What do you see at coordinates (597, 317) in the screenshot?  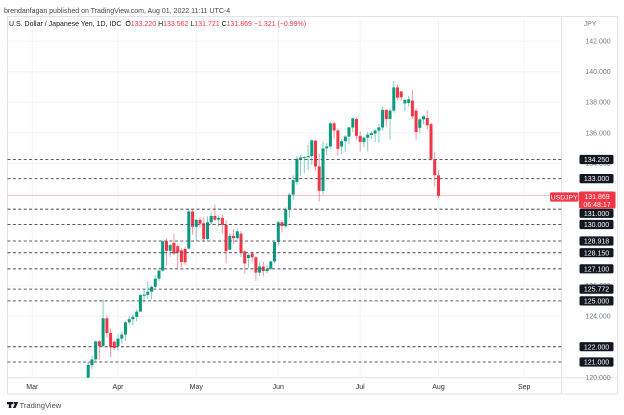 I see `svg-text: 124.000` at bounding box center [597, 317].